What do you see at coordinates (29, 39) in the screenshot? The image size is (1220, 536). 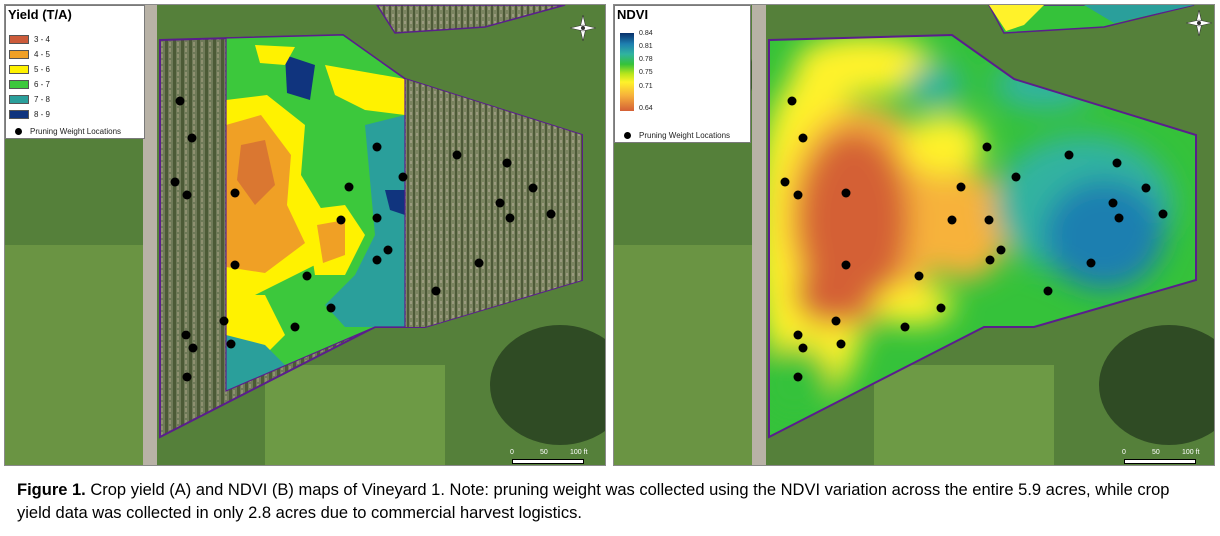 I see `legend-class-row: 3 - 4` at bounding box center [29, 39].